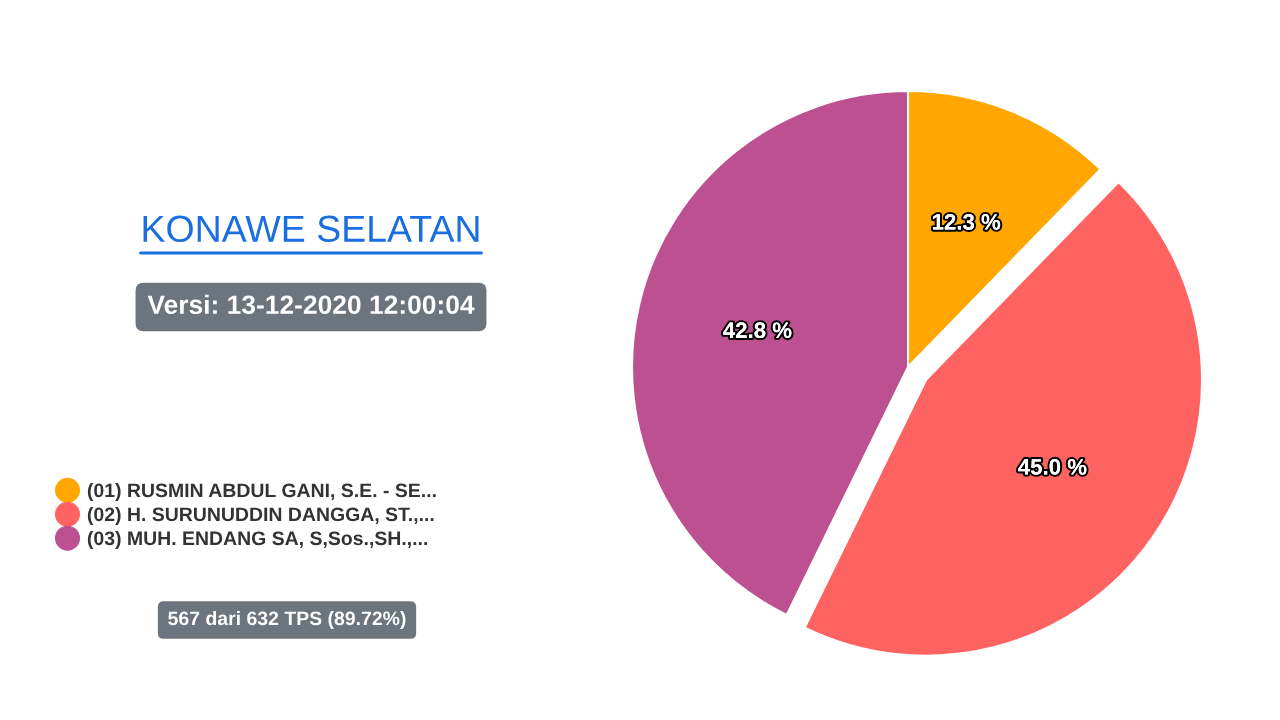 The height and width of the screenshot is (720, 1280). Describe the element at coordinates (757, 330) in the screenshot. I see `data-label: 42.8 %` at that location.